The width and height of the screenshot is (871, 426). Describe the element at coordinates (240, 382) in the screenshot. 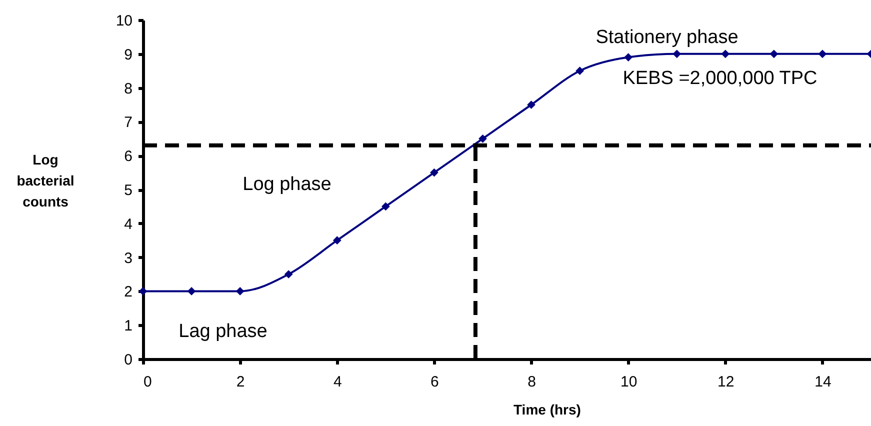

I see `x-tick-label: 2` at that location.